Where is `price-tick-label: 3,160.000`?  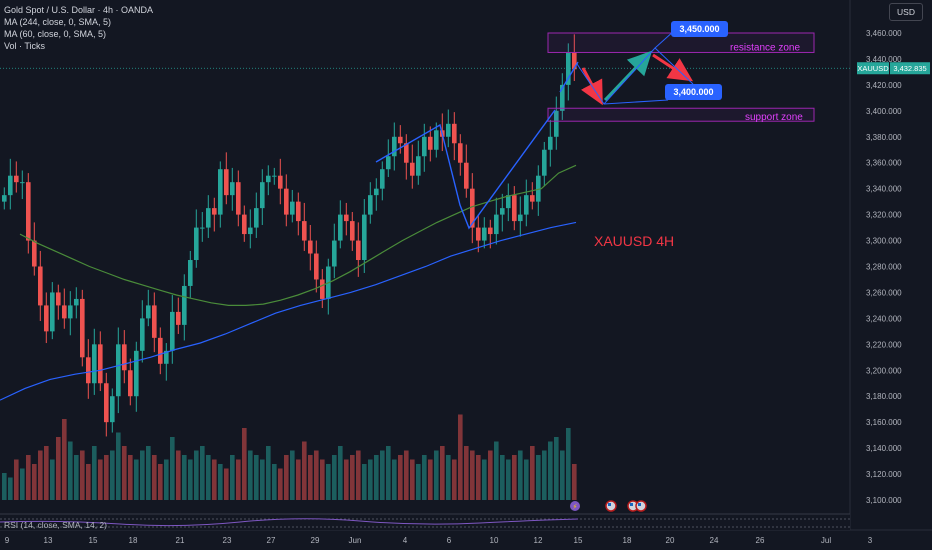
price-tick-label: 3,160.000 is located at coordinates (884, 422).